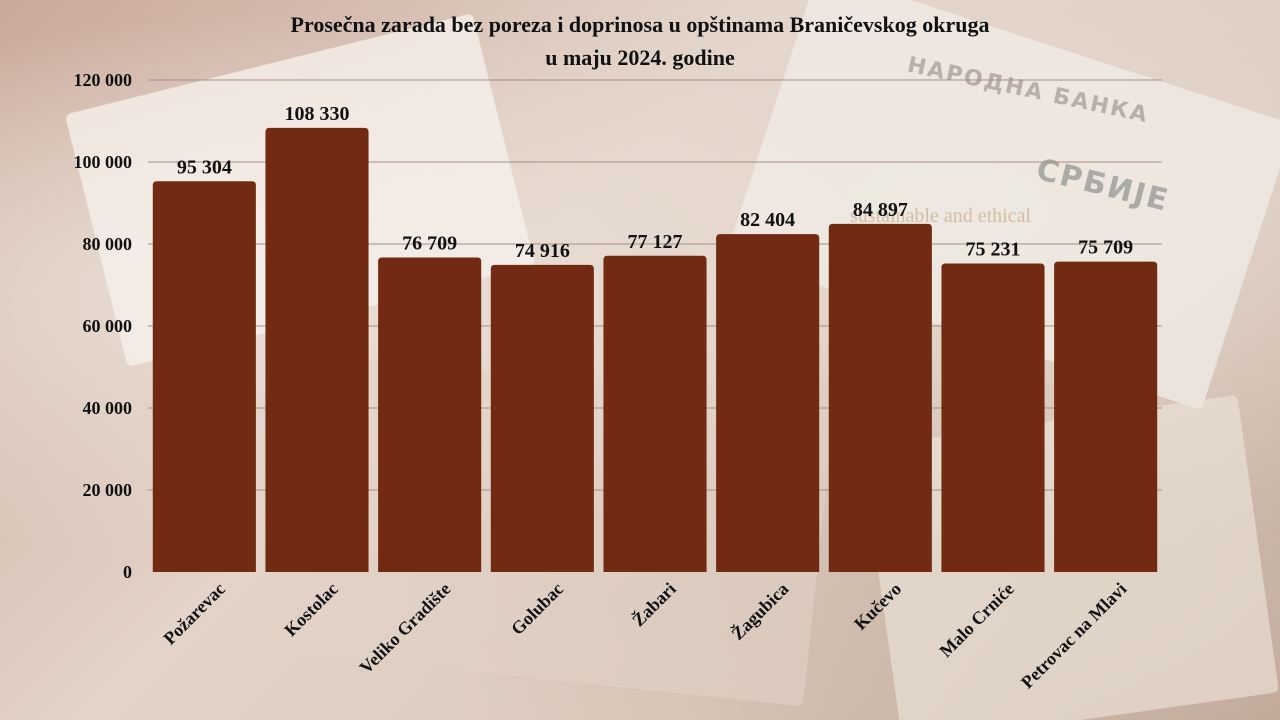 This screenshot has width=1280, height=720. Describe the element at coordinates (542, 251) in the screenshot. I see `data-label: 74 916` at that location.